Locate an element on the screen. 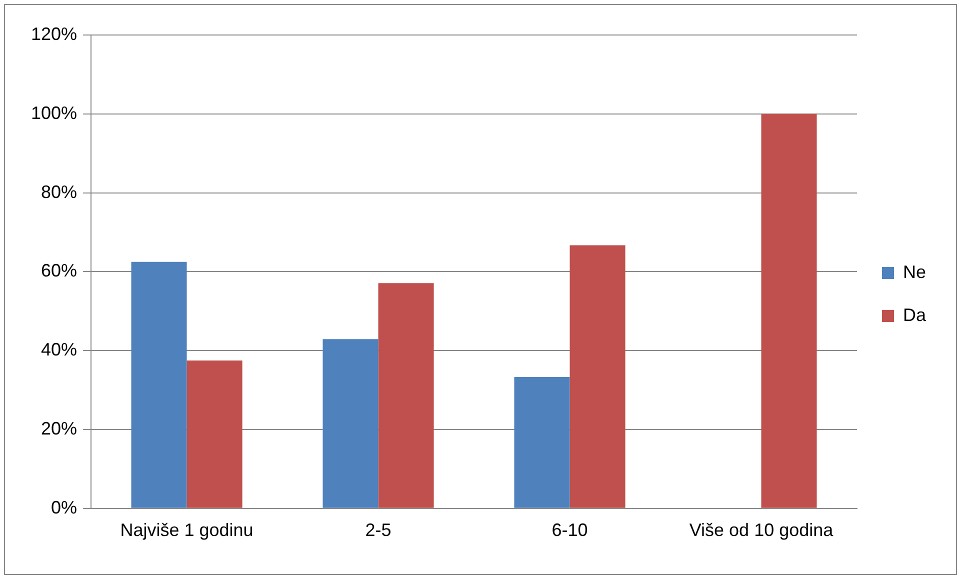 This screenshot has width=961, height=579. y-tick-label: 60% is located at coordinates (59, 270).